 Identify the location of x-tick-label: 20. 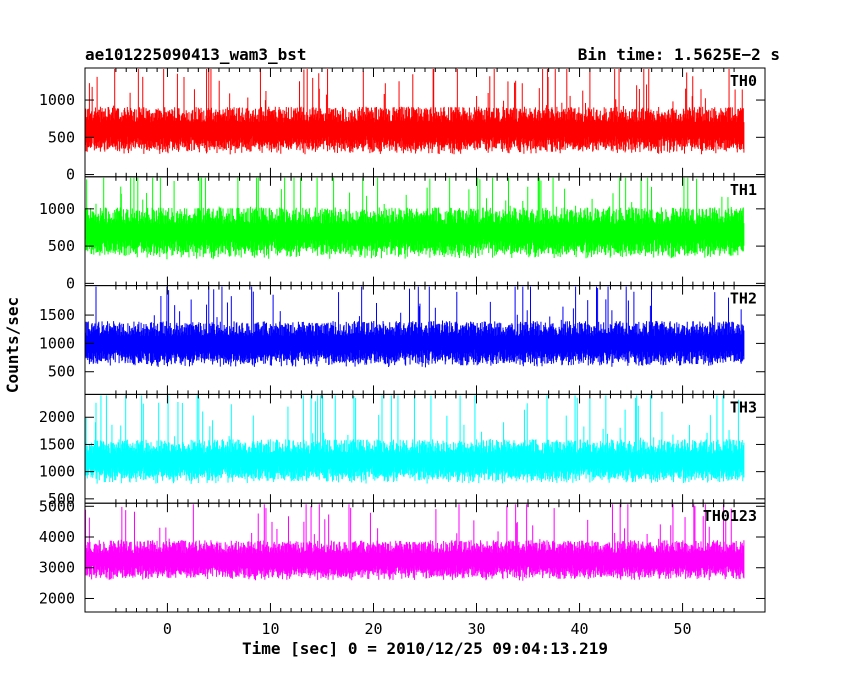
(373, 629).